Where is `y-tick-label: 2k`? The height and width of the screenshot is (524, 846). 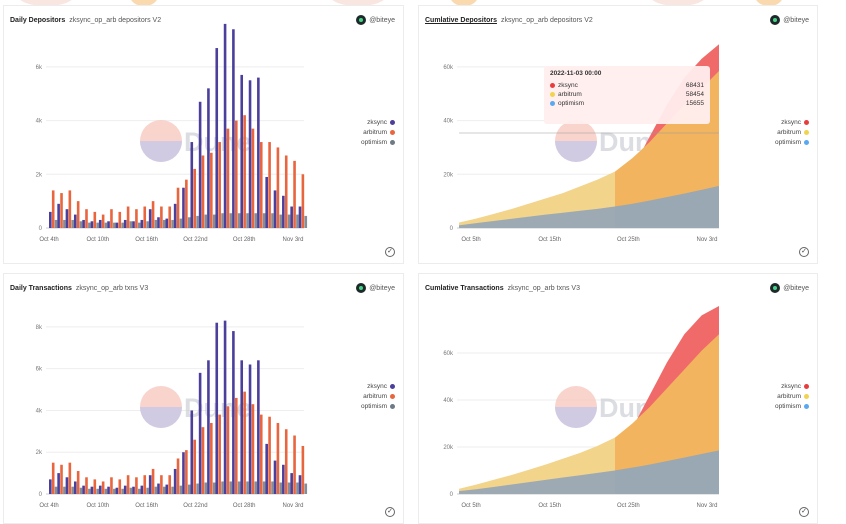
y-tick-label: 2k is located at coordinates (39, 175).